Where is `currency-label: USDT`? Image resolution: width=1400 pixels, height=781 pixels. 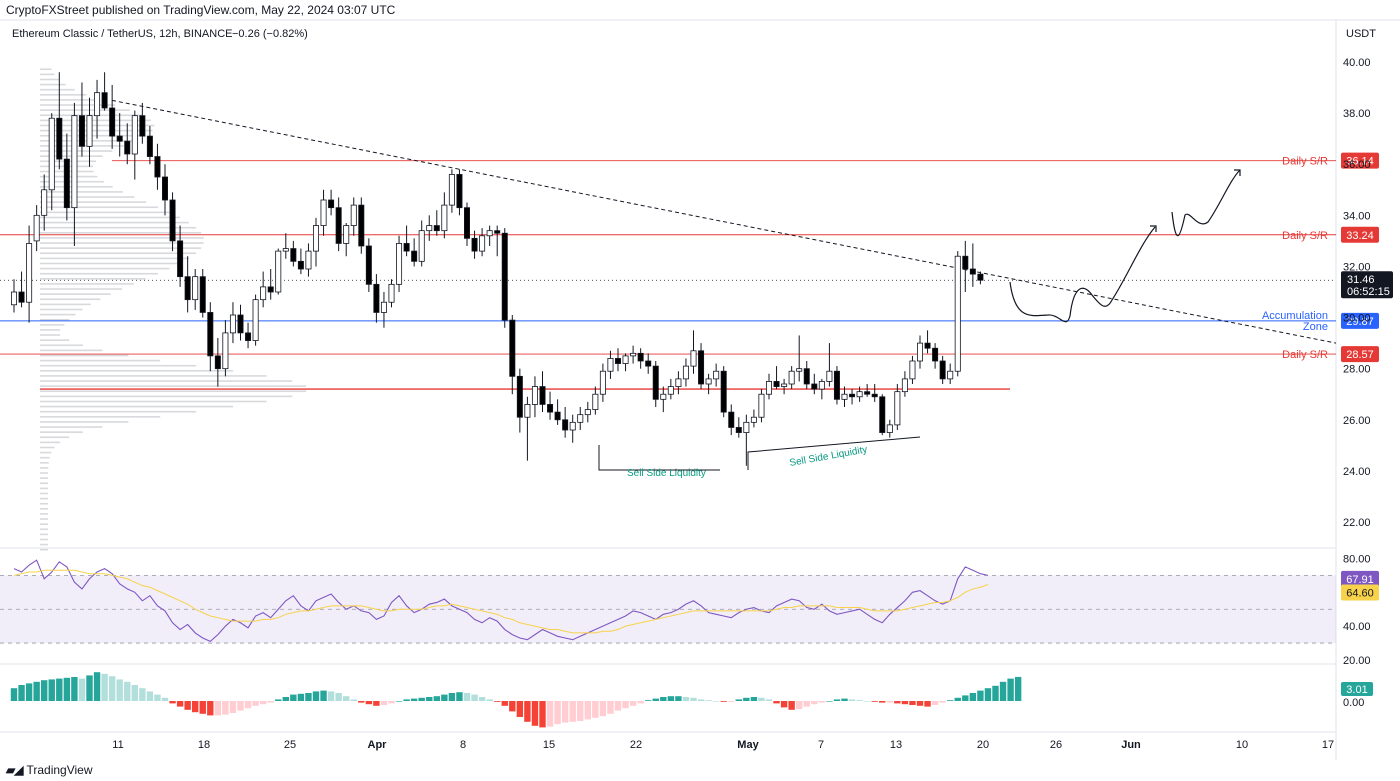 currency-label: USDT is located at coordinates (1361, 34).